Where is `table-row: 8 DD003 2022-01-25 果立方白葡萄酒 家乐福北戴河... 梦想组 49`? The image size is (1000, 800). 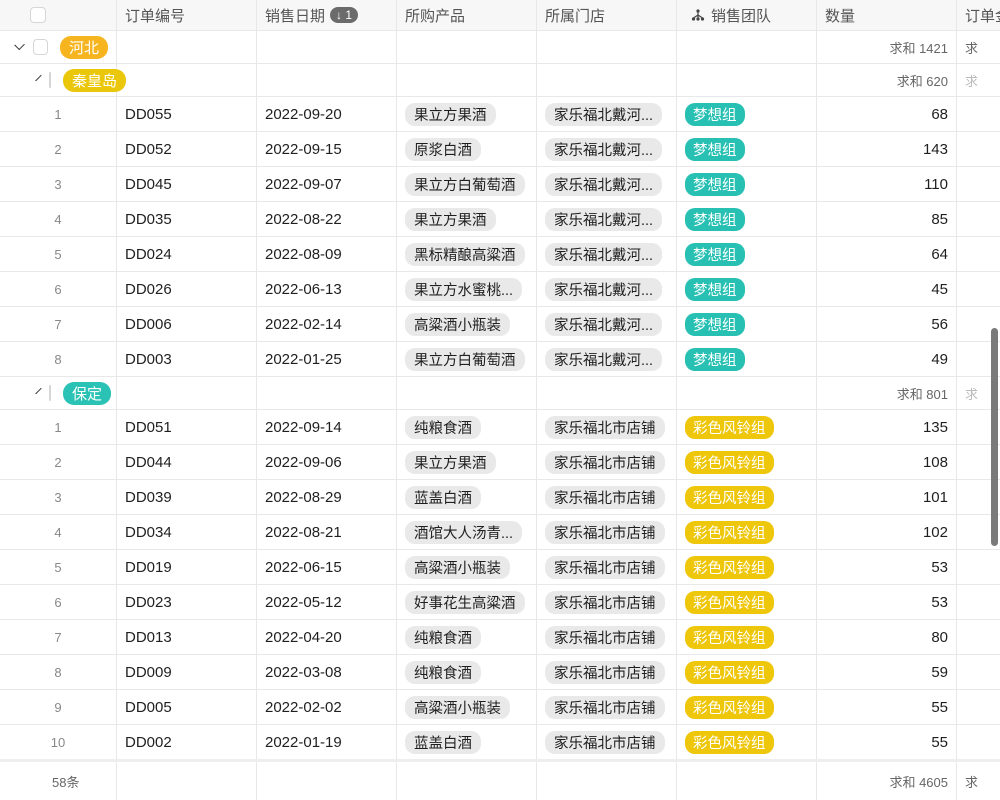 table-row: 8 DD003 2022-01-25 果立方白葡萄酒 家乐福北戴河... 梦想组 49 is located at coordinates (500, 359).